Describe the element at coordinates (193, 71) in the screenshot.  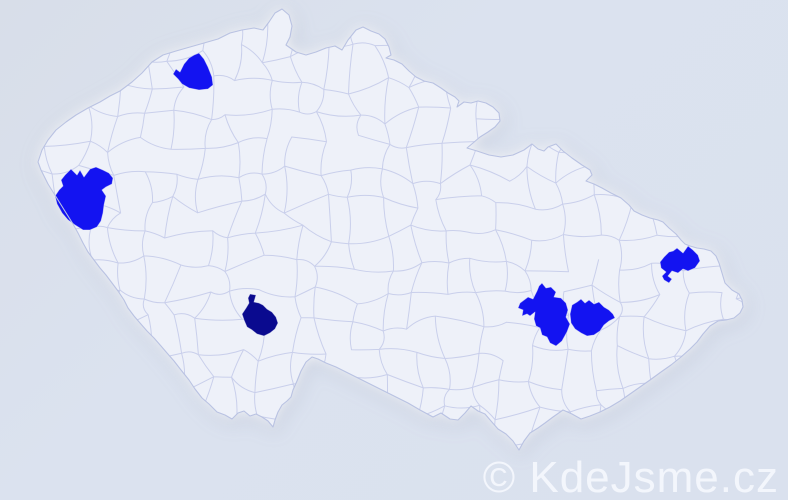
I see `highlight-district-northwest-bohemia` at that location.